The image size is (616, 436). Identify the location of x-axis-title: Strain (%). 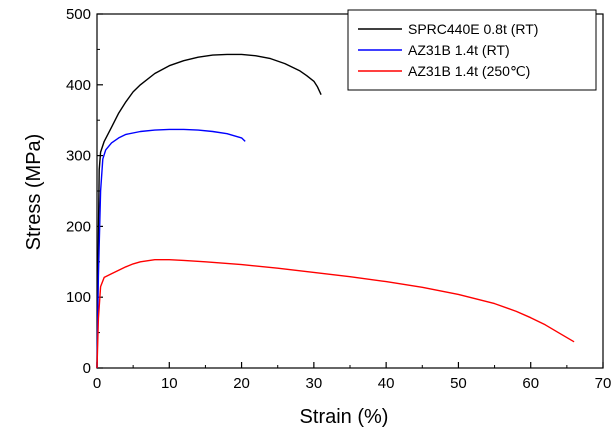
(344, 417).